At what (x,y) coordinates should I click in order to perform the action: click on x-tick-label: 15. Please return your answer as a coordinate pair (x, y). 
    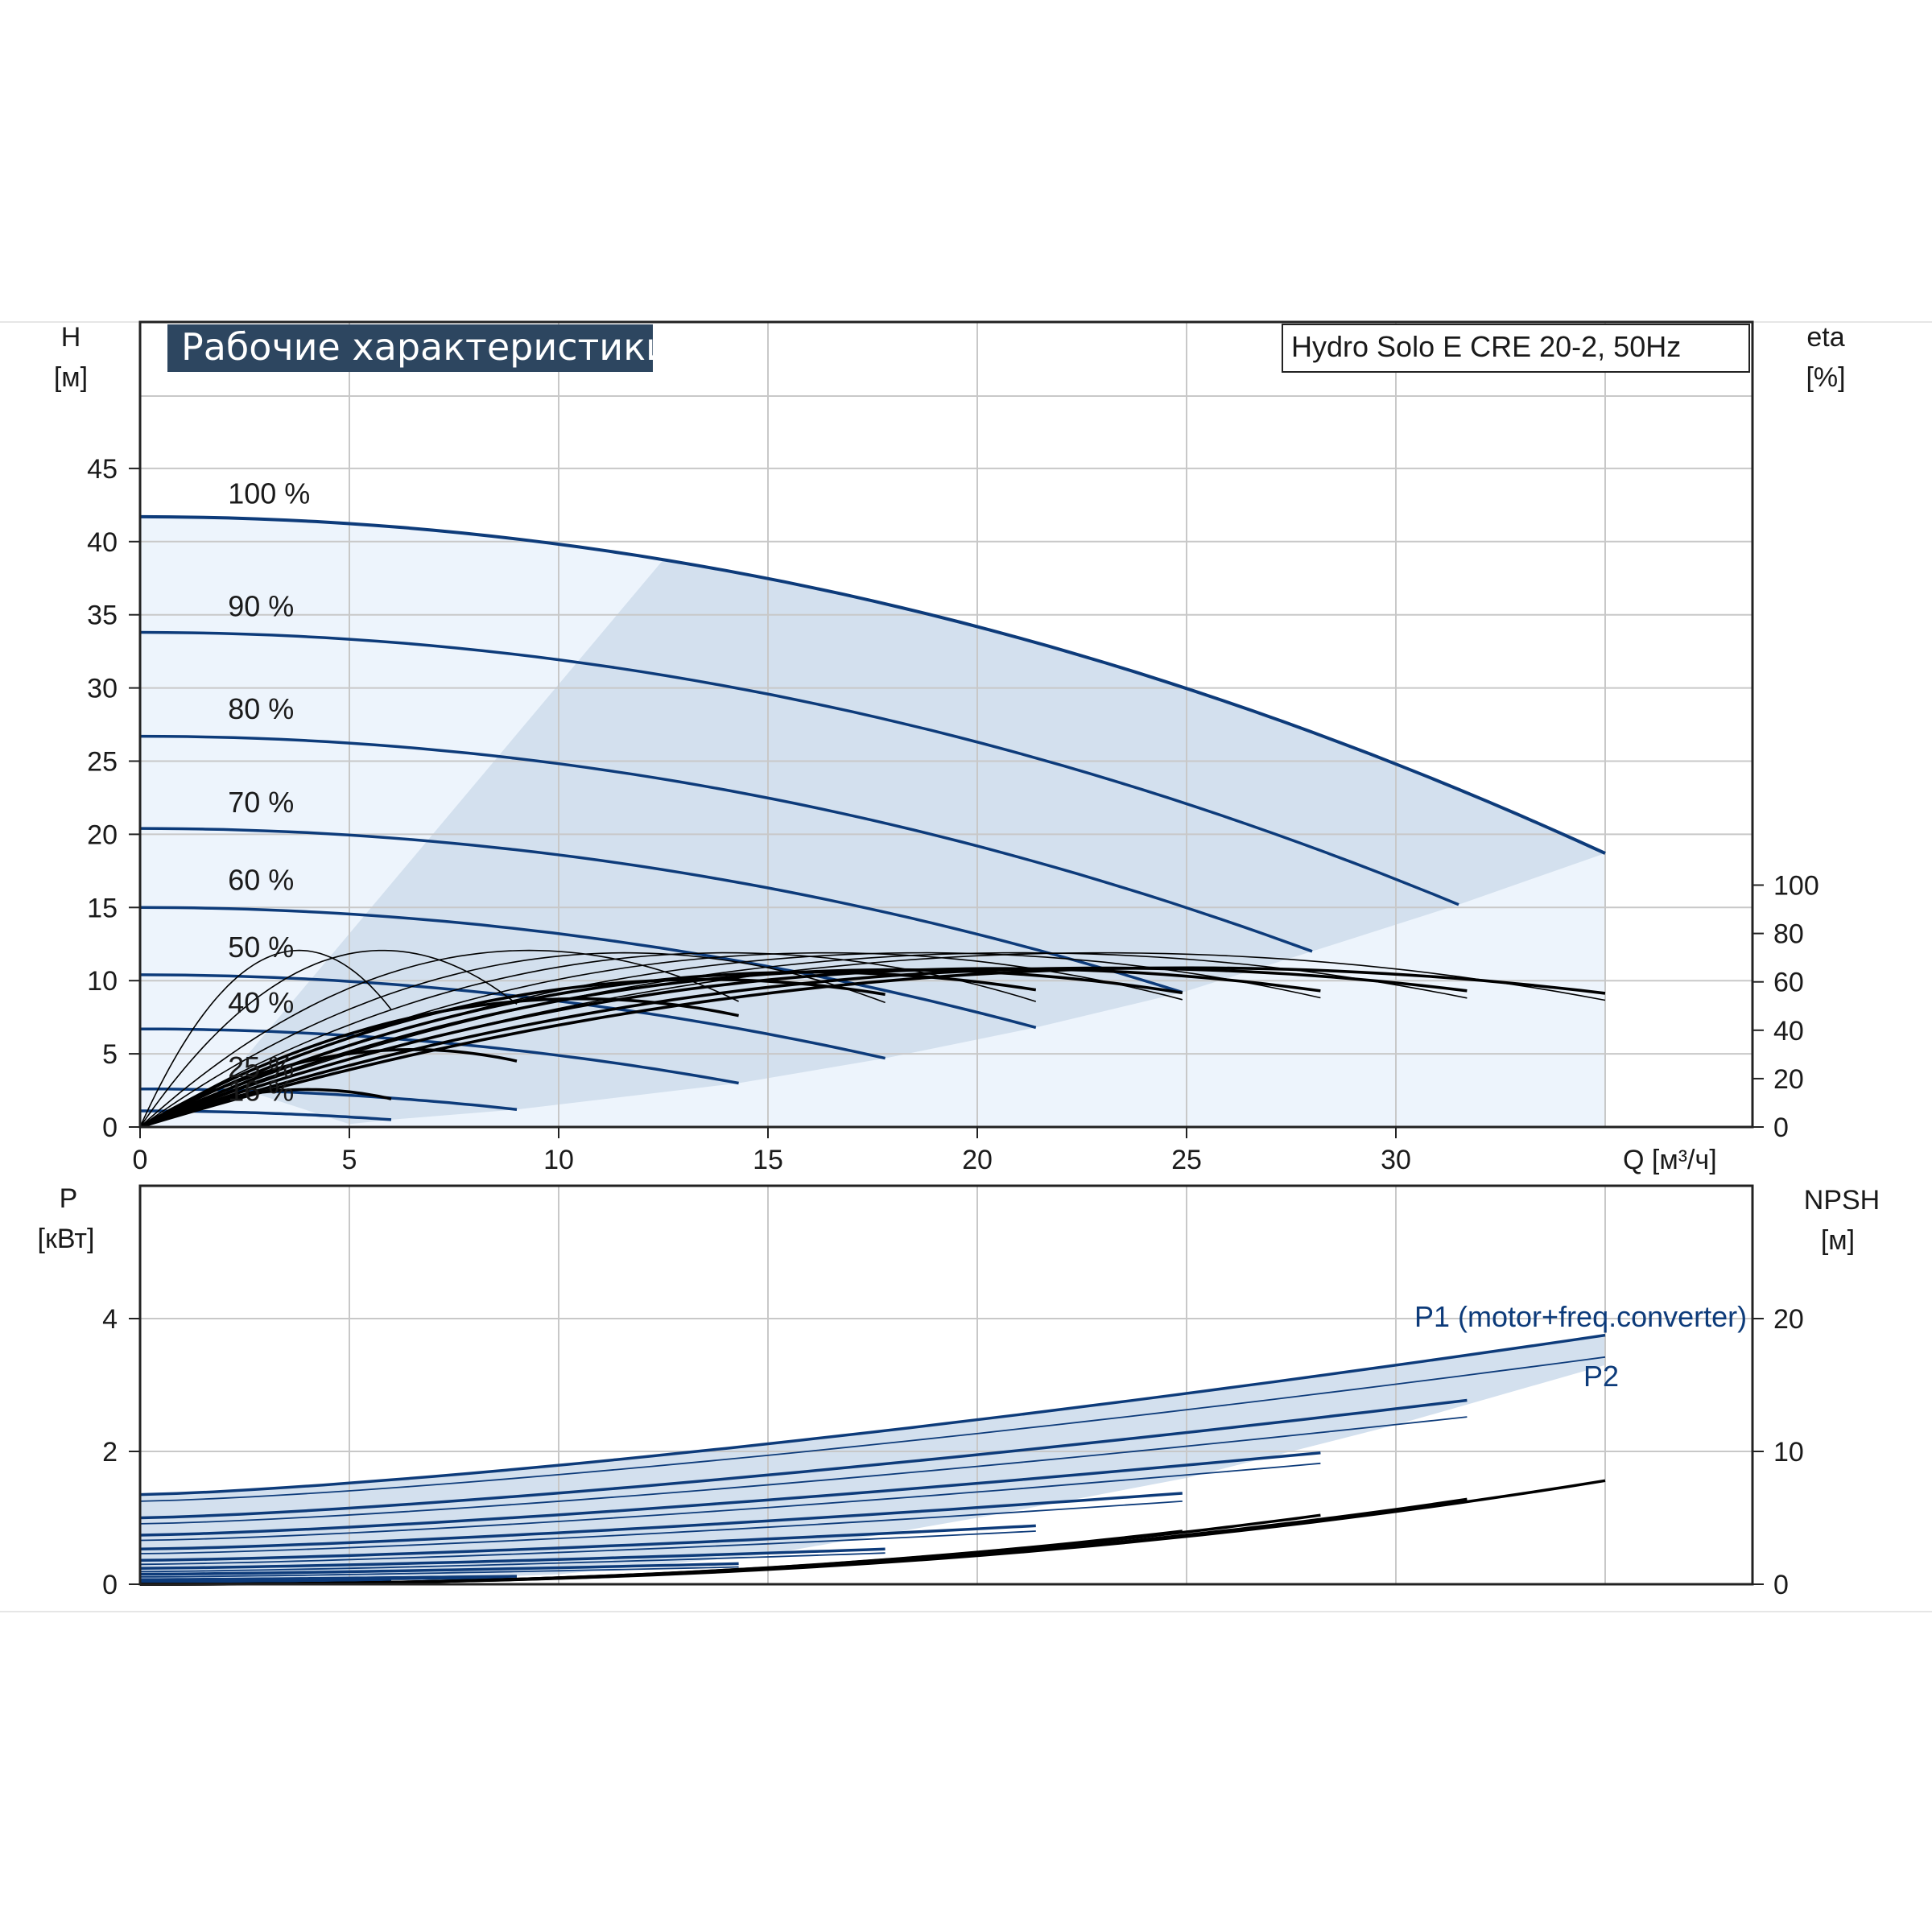
    Looking at the image, I should click on (768, 1160).